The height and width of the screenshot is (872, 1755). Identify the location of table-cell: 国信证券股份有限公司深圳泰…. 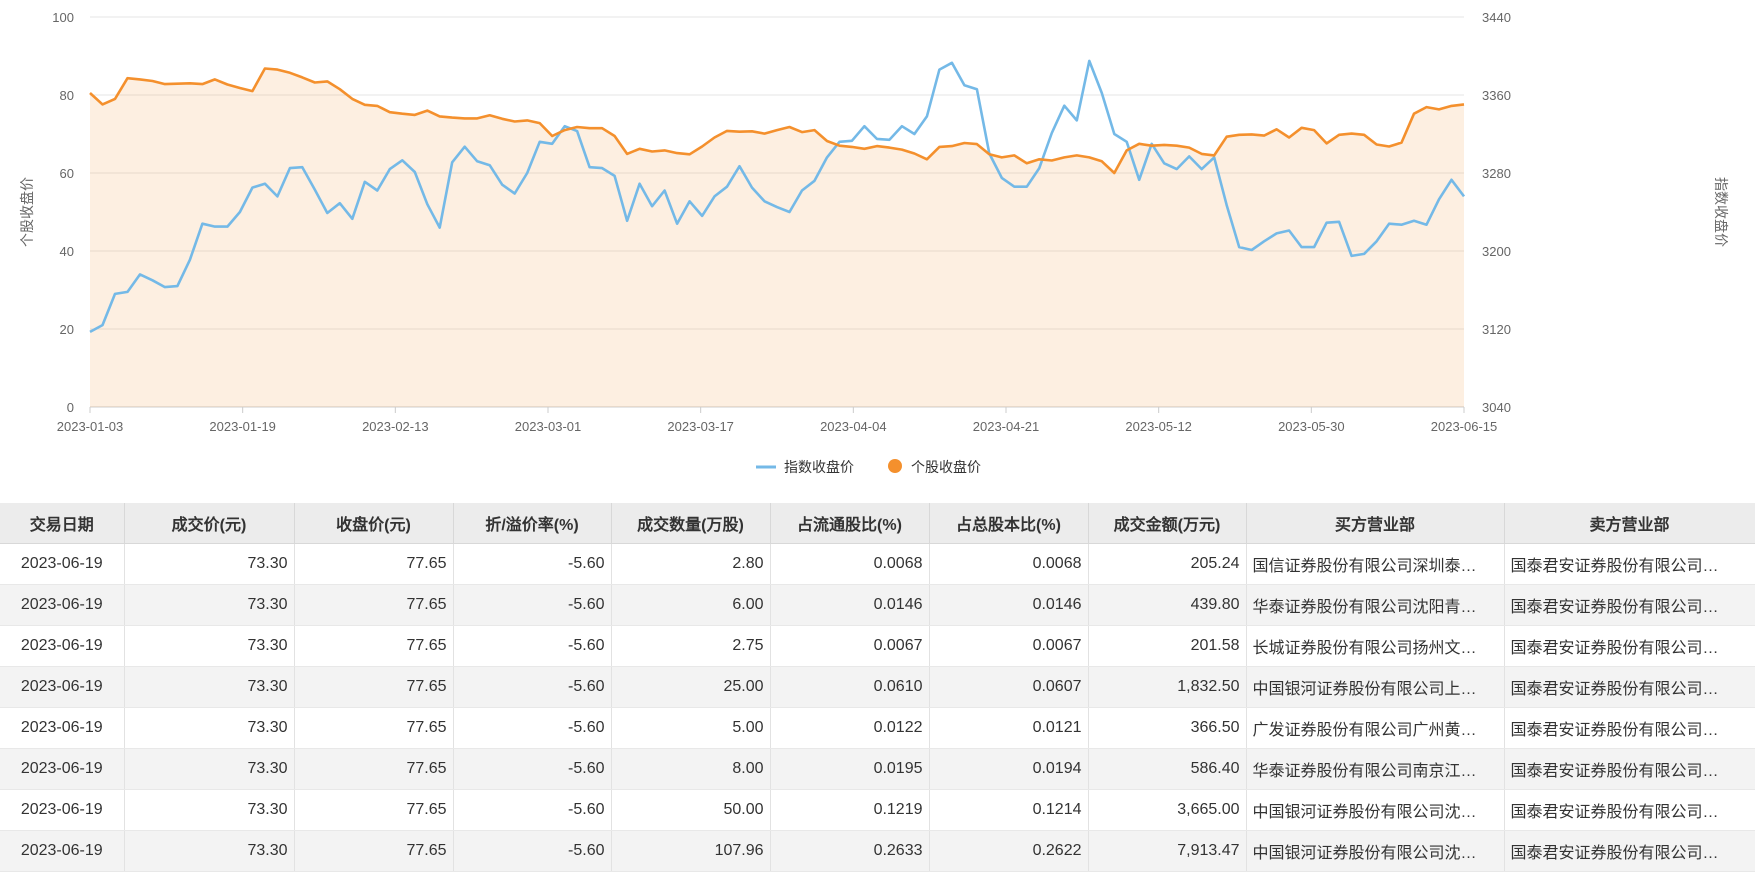
(1375, 564).